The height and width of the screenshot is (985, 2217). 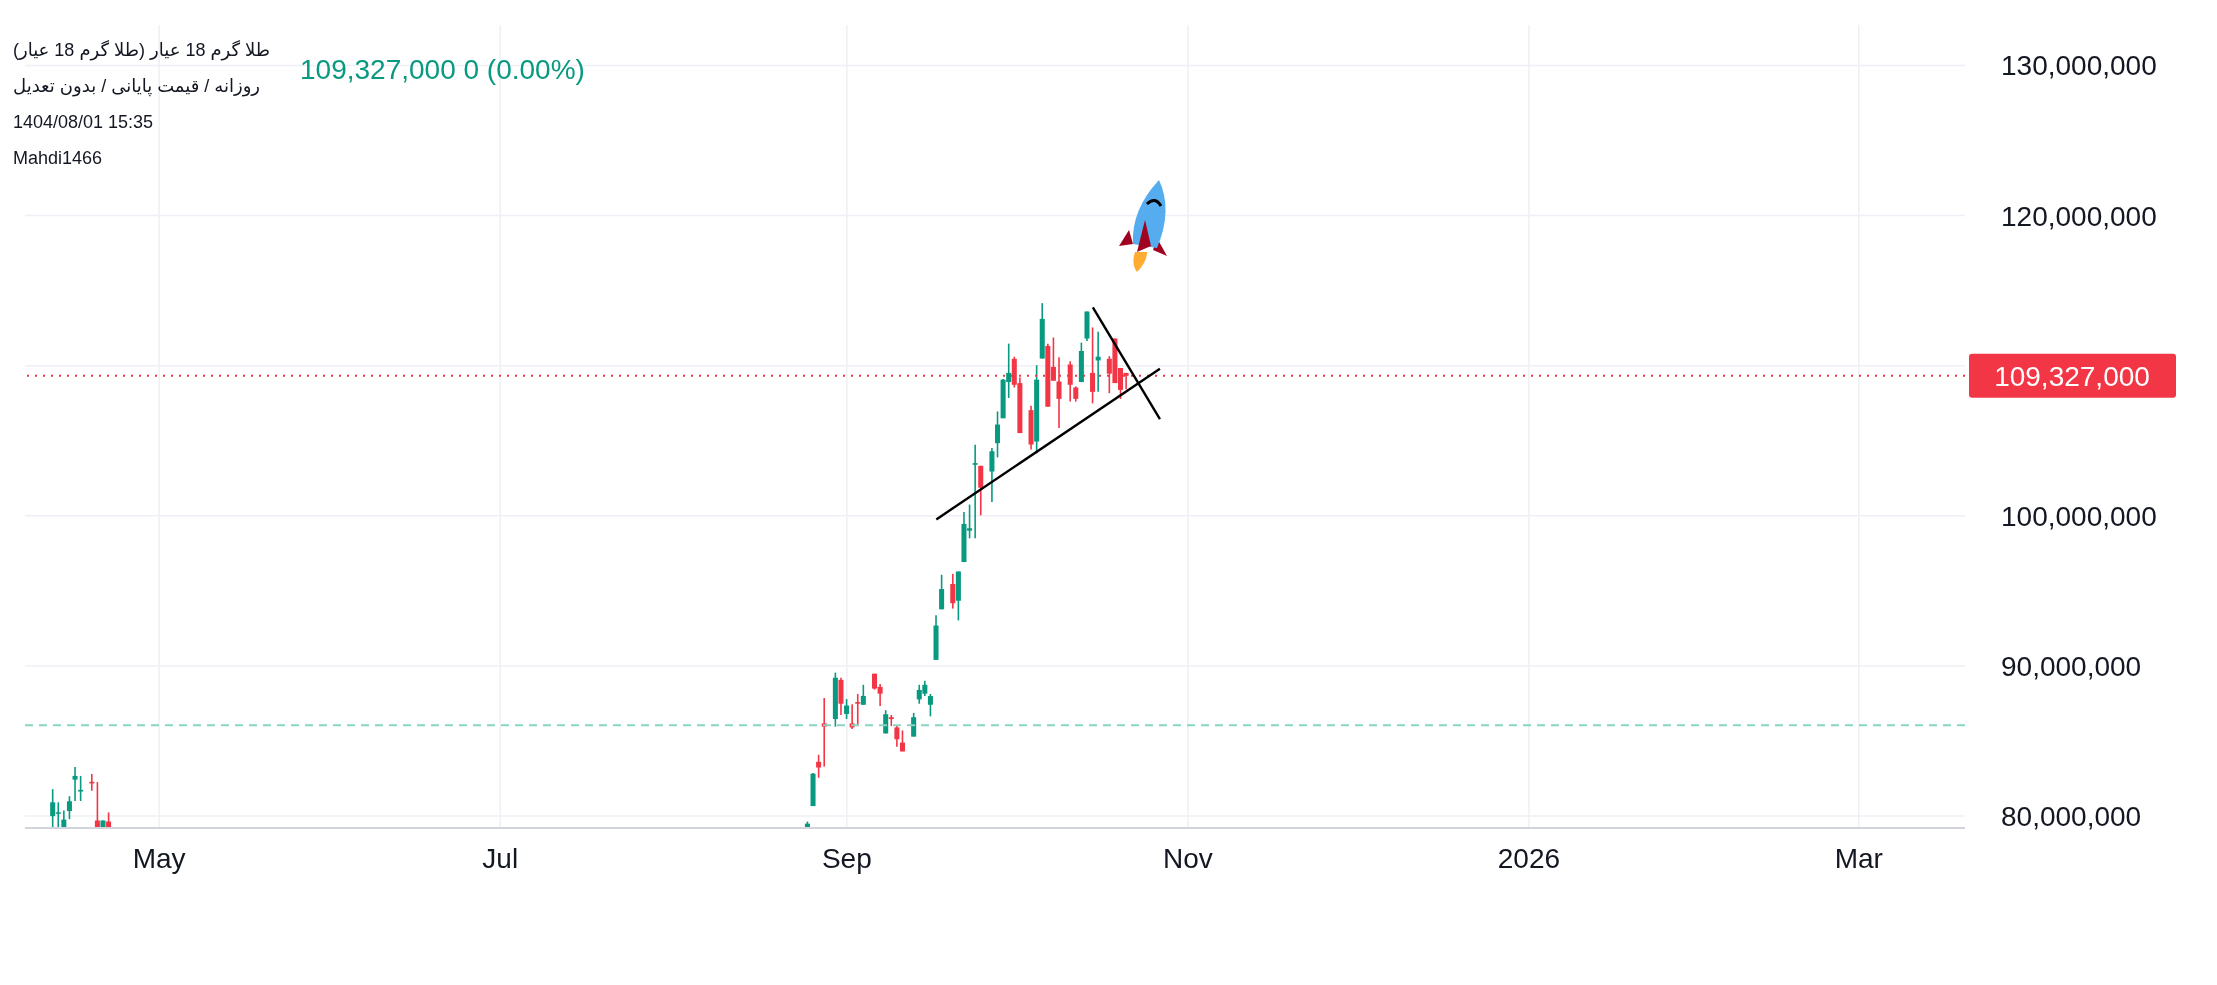 What do you see at coordinates (2079, 216) in the screenshot?
I see `y-tick-label: 120,000,000` at bounding box center [2079, 216].